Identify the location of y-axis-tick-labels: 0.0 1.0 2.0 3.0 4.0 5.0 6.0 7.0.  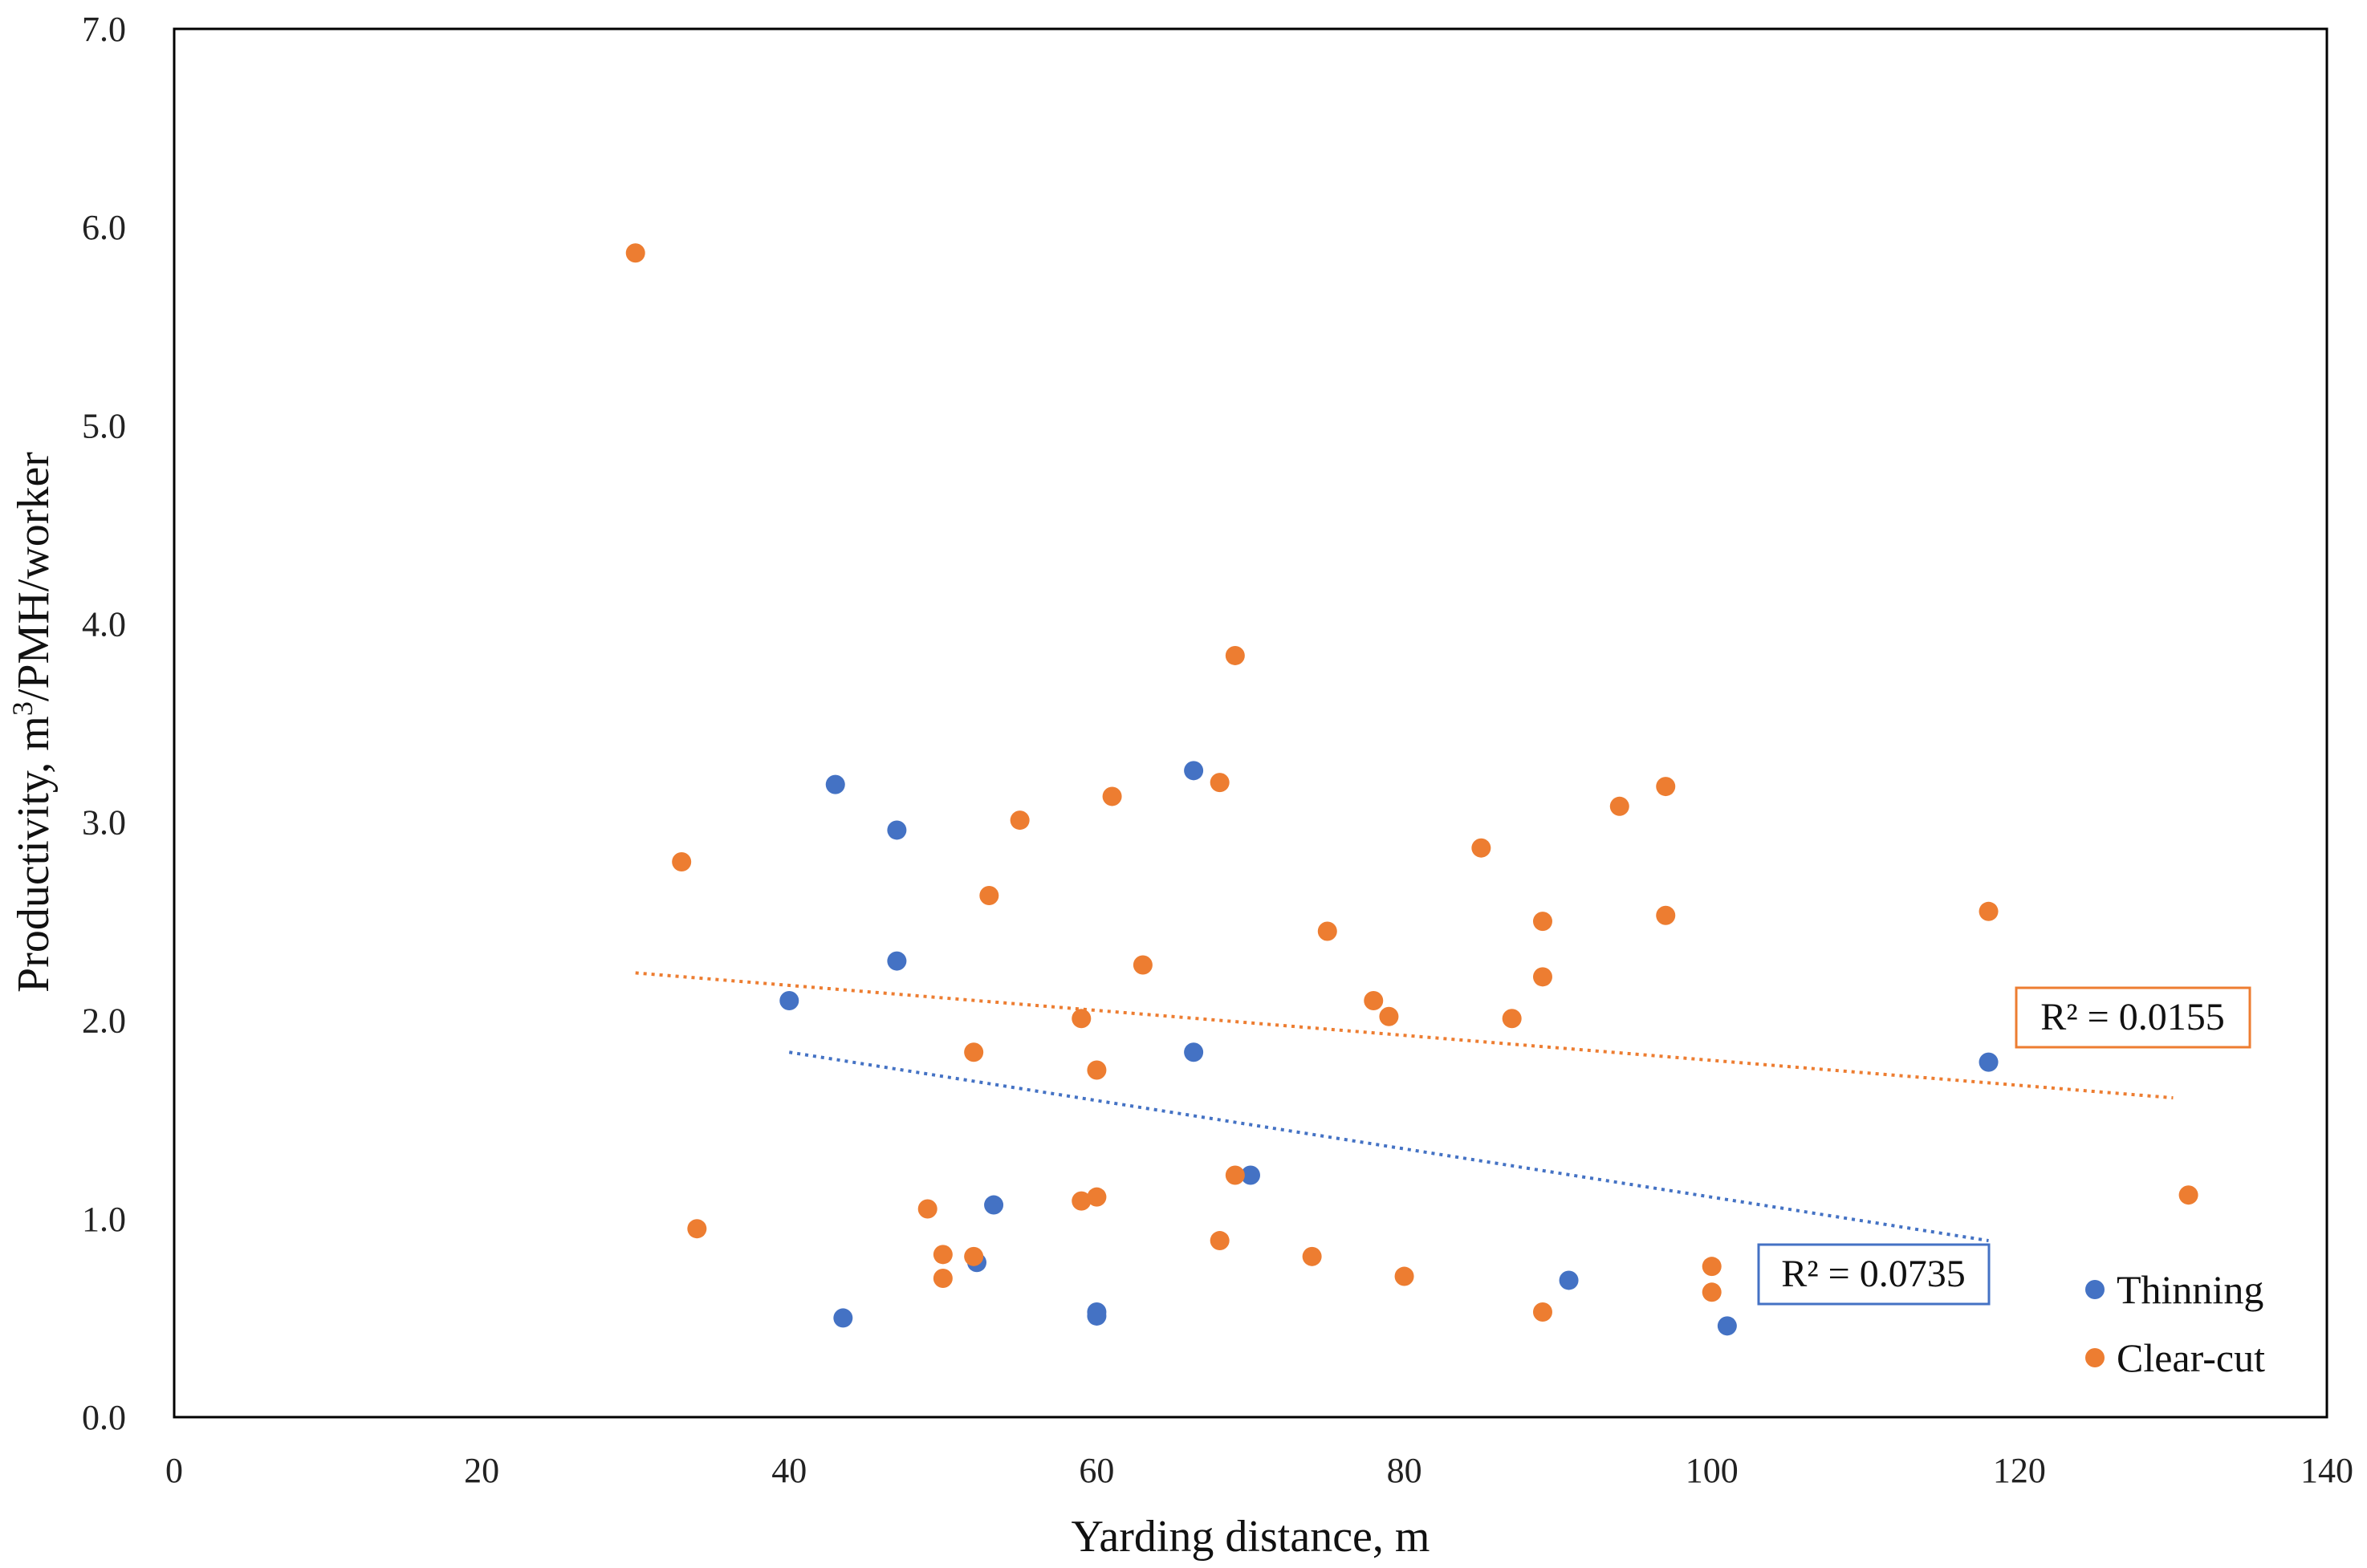
(104, 723).